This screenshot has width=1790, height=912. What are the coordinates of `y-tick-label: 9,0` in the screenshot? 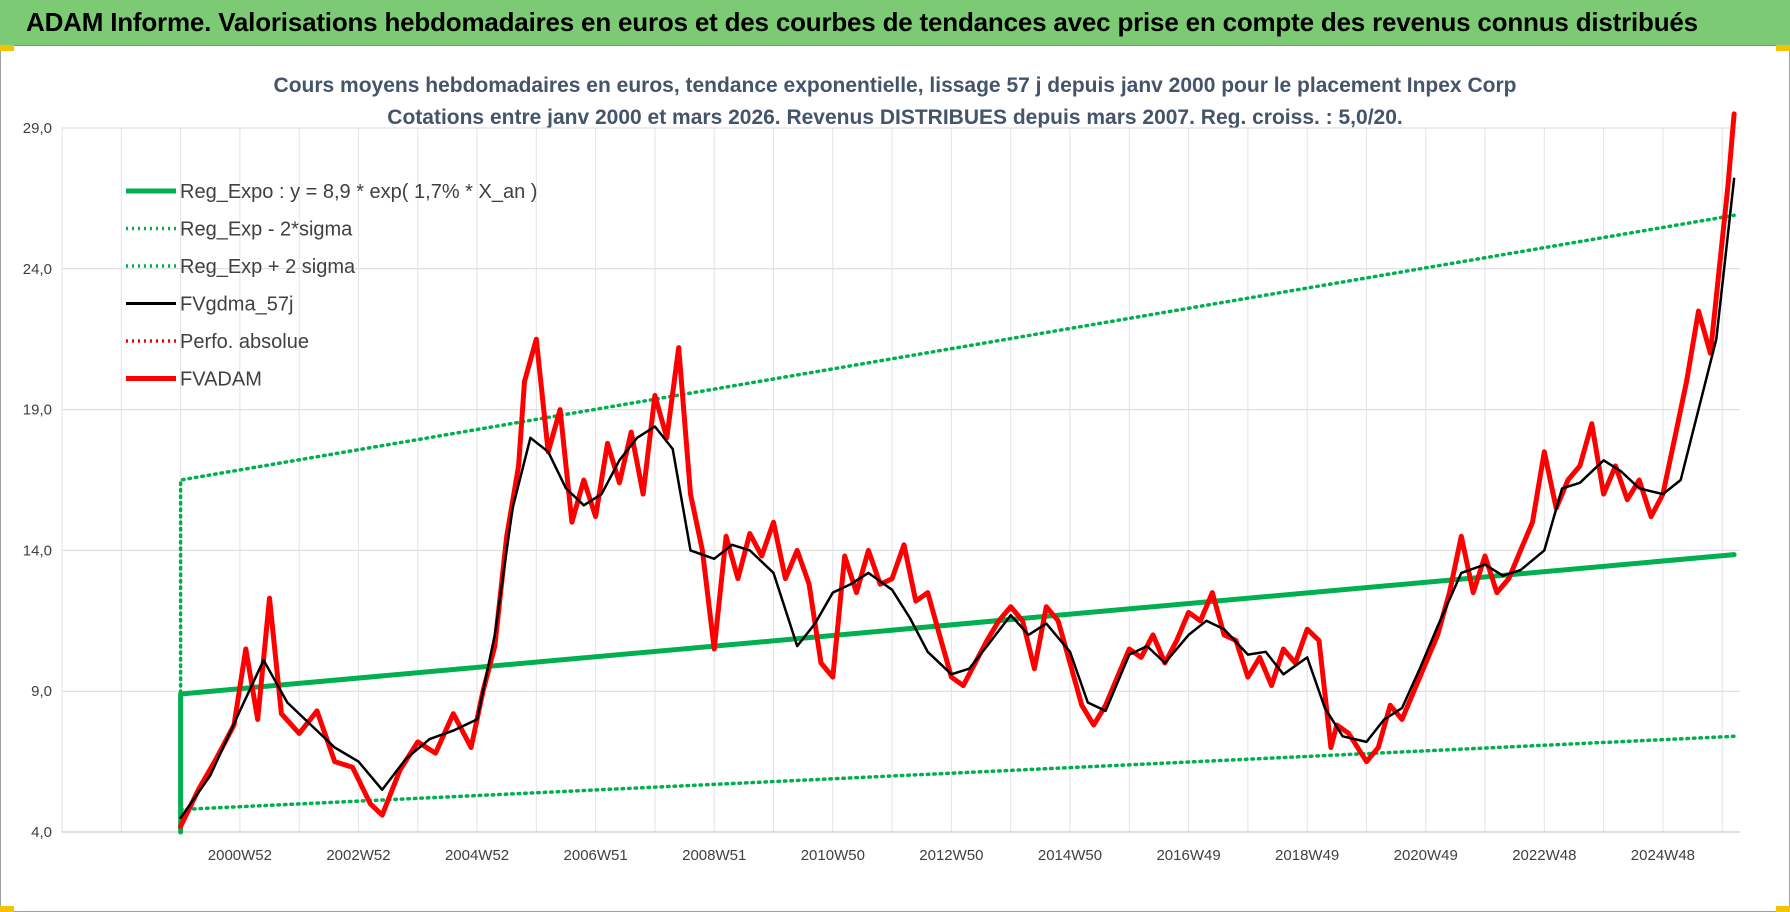 It's located at (41, 691).